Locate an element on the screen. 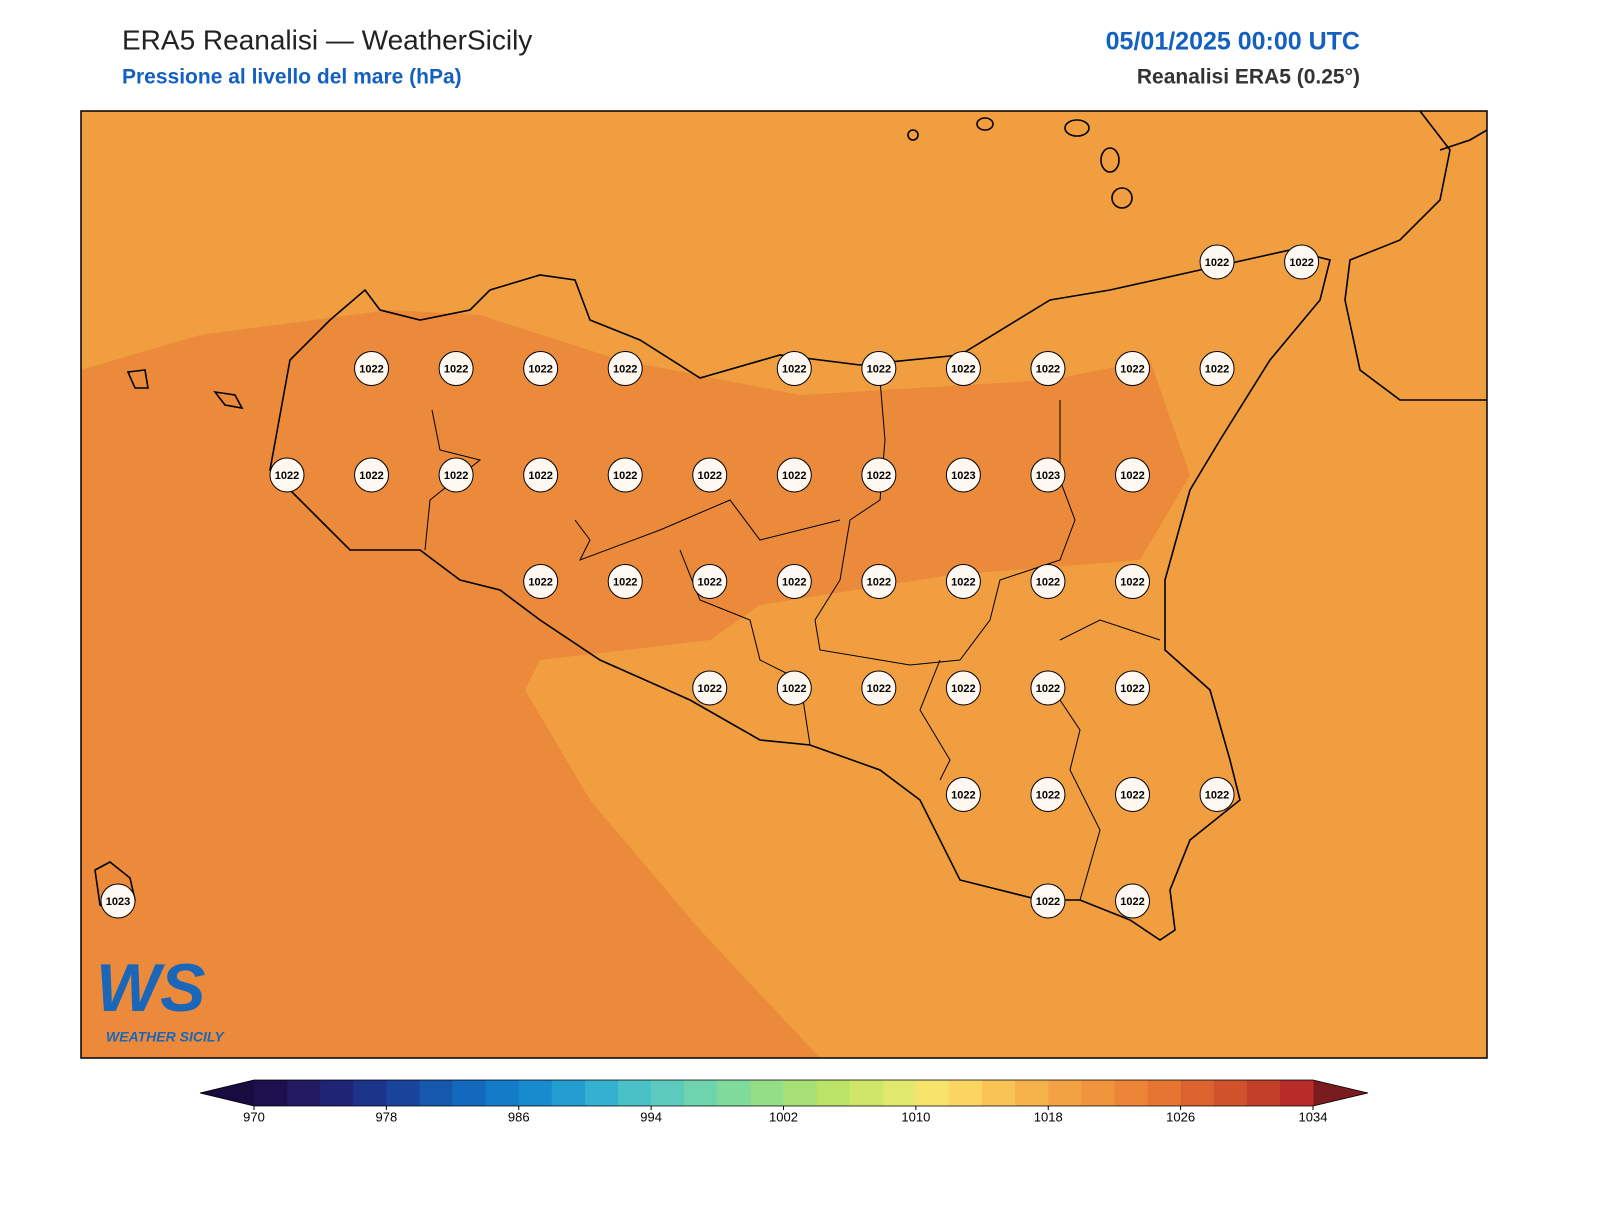 The image size is (1600, 1205). colorbar: 970 978 986 994 1002 1010 1018 1026 1034 is located at coordinates (784, 1101).